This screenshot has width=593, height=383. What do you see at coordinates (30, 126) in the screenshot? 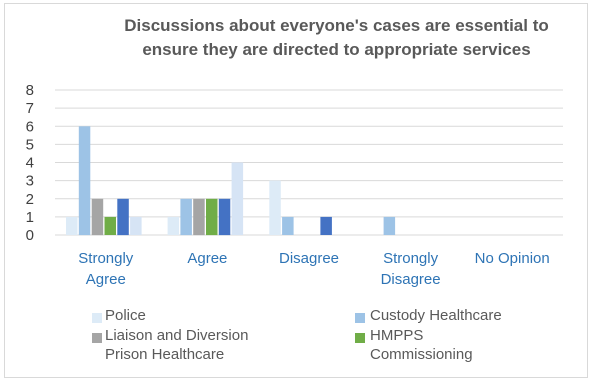
I see `y-tick-label: 6` at bounding box center [30, 126].